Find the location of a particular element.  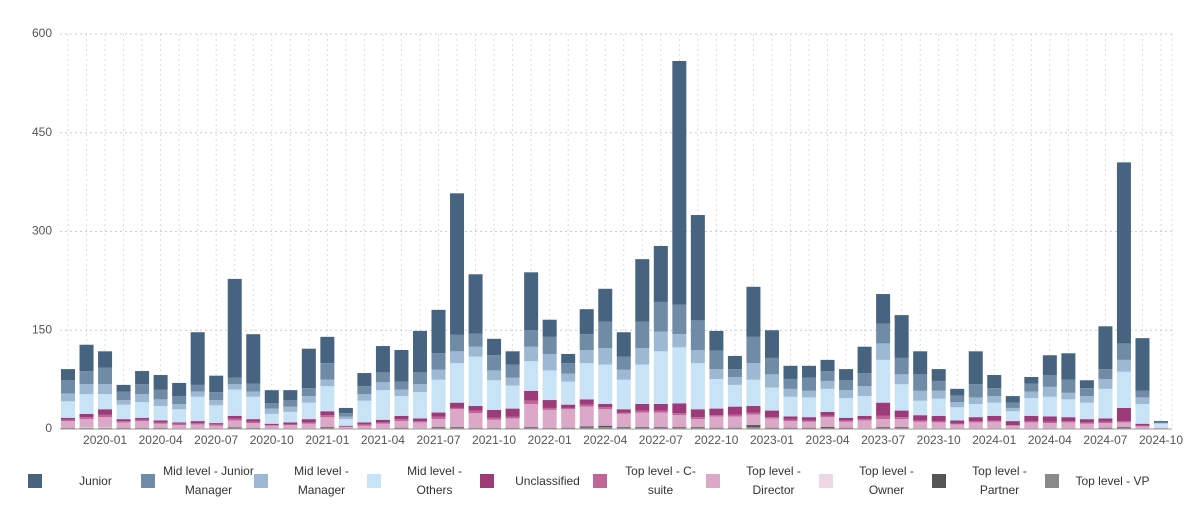

legend-item: Top level - C-suite is located at coordinates (649, 481).